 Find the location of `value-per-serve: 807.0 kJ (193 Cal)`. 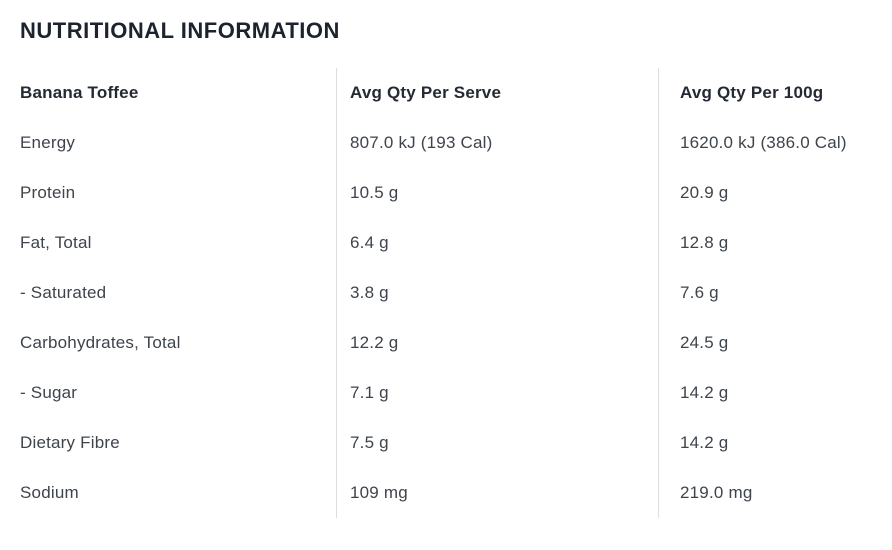

value-per-serve: 807.0 kJ (193 Cal) is located at coordinates (497, 143).